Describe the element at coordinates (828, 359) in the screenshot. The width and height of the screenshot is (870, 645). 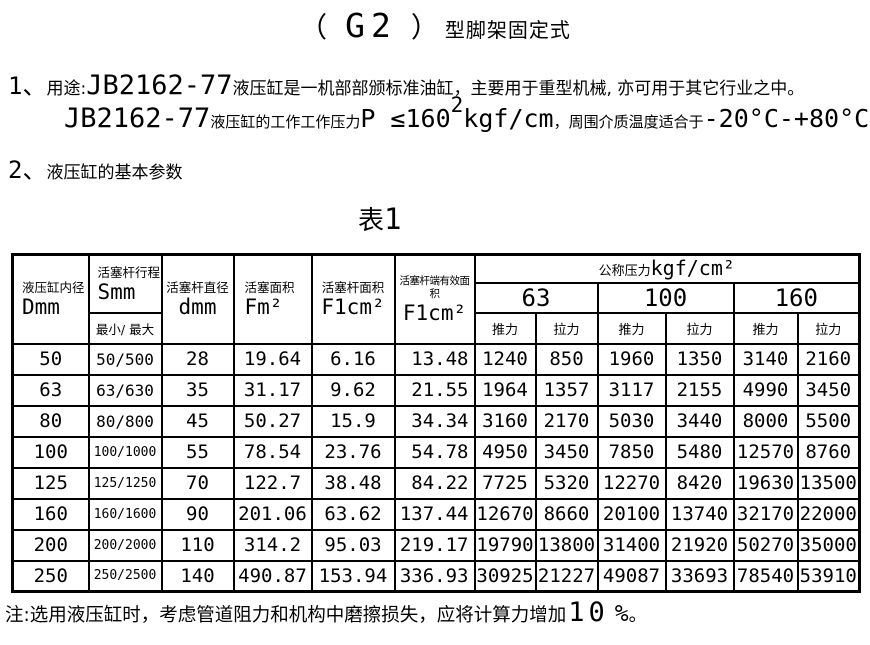
I see `table-cell: 2160` at that location.